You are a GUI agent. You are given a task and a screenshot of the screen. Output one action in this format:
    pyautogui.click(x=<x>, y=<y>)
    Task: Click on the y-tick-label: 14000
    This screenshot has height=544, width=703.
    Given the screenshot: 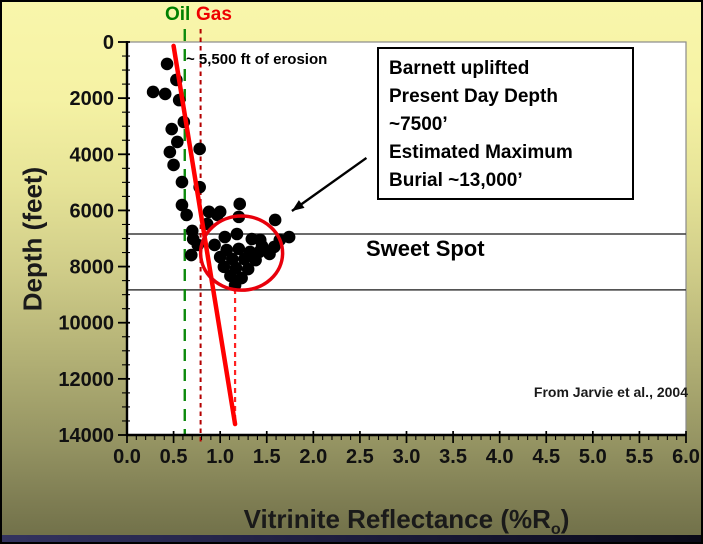 What is the action you would take?
    pyautogui.click(x=86, y=436)
    